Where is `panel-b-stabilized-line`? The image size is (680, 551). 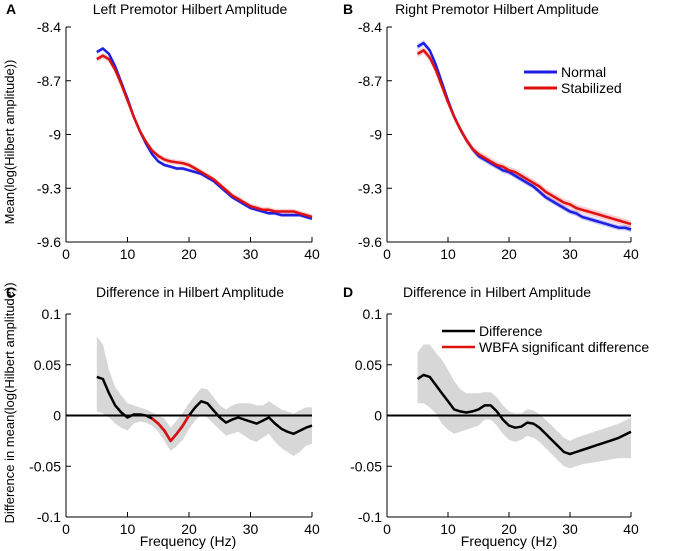 panel-b-stabilized-line is located at coordinates (524, 137).